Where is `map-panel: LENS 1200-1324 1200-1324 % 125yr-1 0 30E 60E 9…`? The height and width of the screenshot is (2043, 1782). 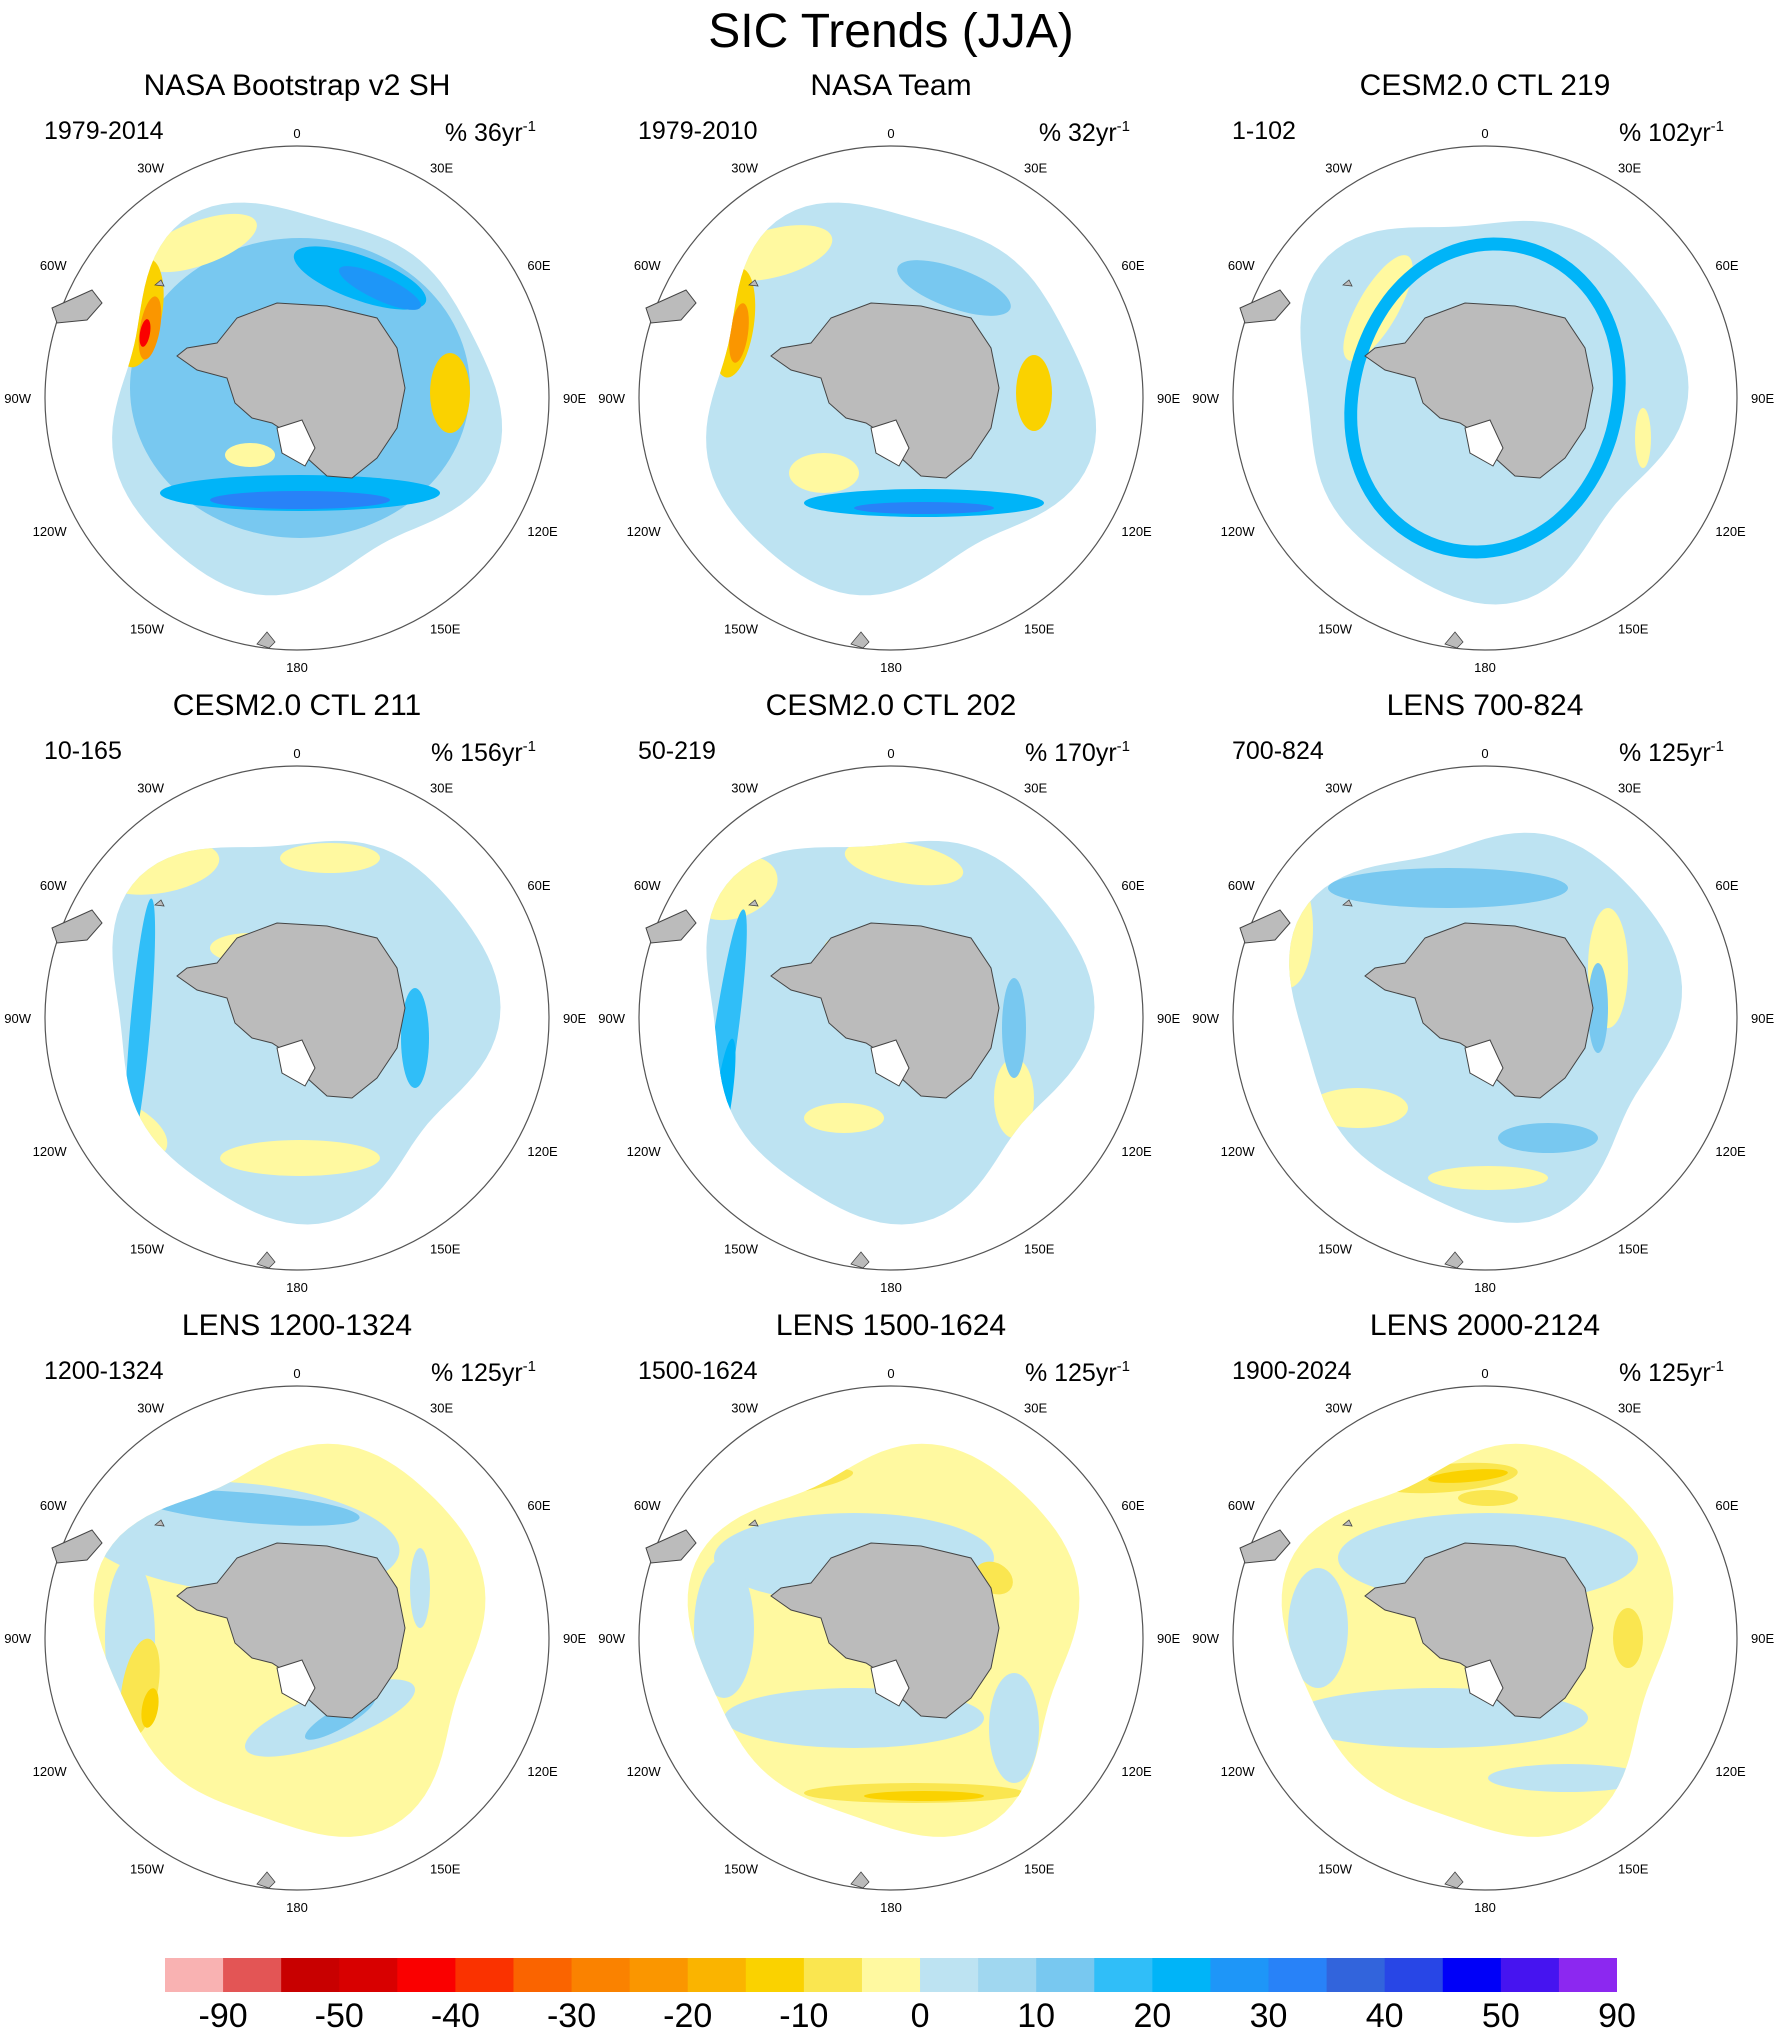 map-panel: LENS 1200-1324 1200-1324 % 125yr-1 0 30E 60E 9… is located at coordinates (297, 1618).